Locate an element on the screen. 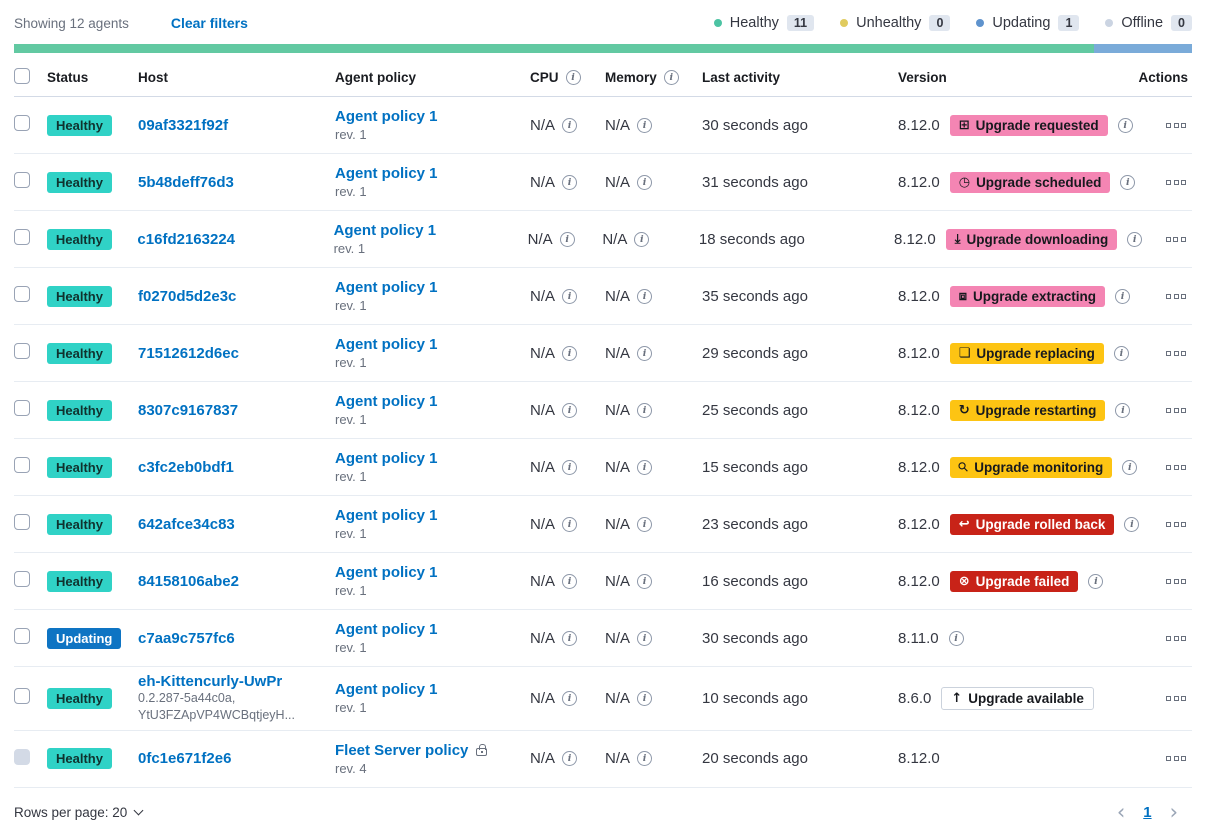 This screenshot has height=838, width=1225. updating-dot-icon is located at coordinates (980, 23).